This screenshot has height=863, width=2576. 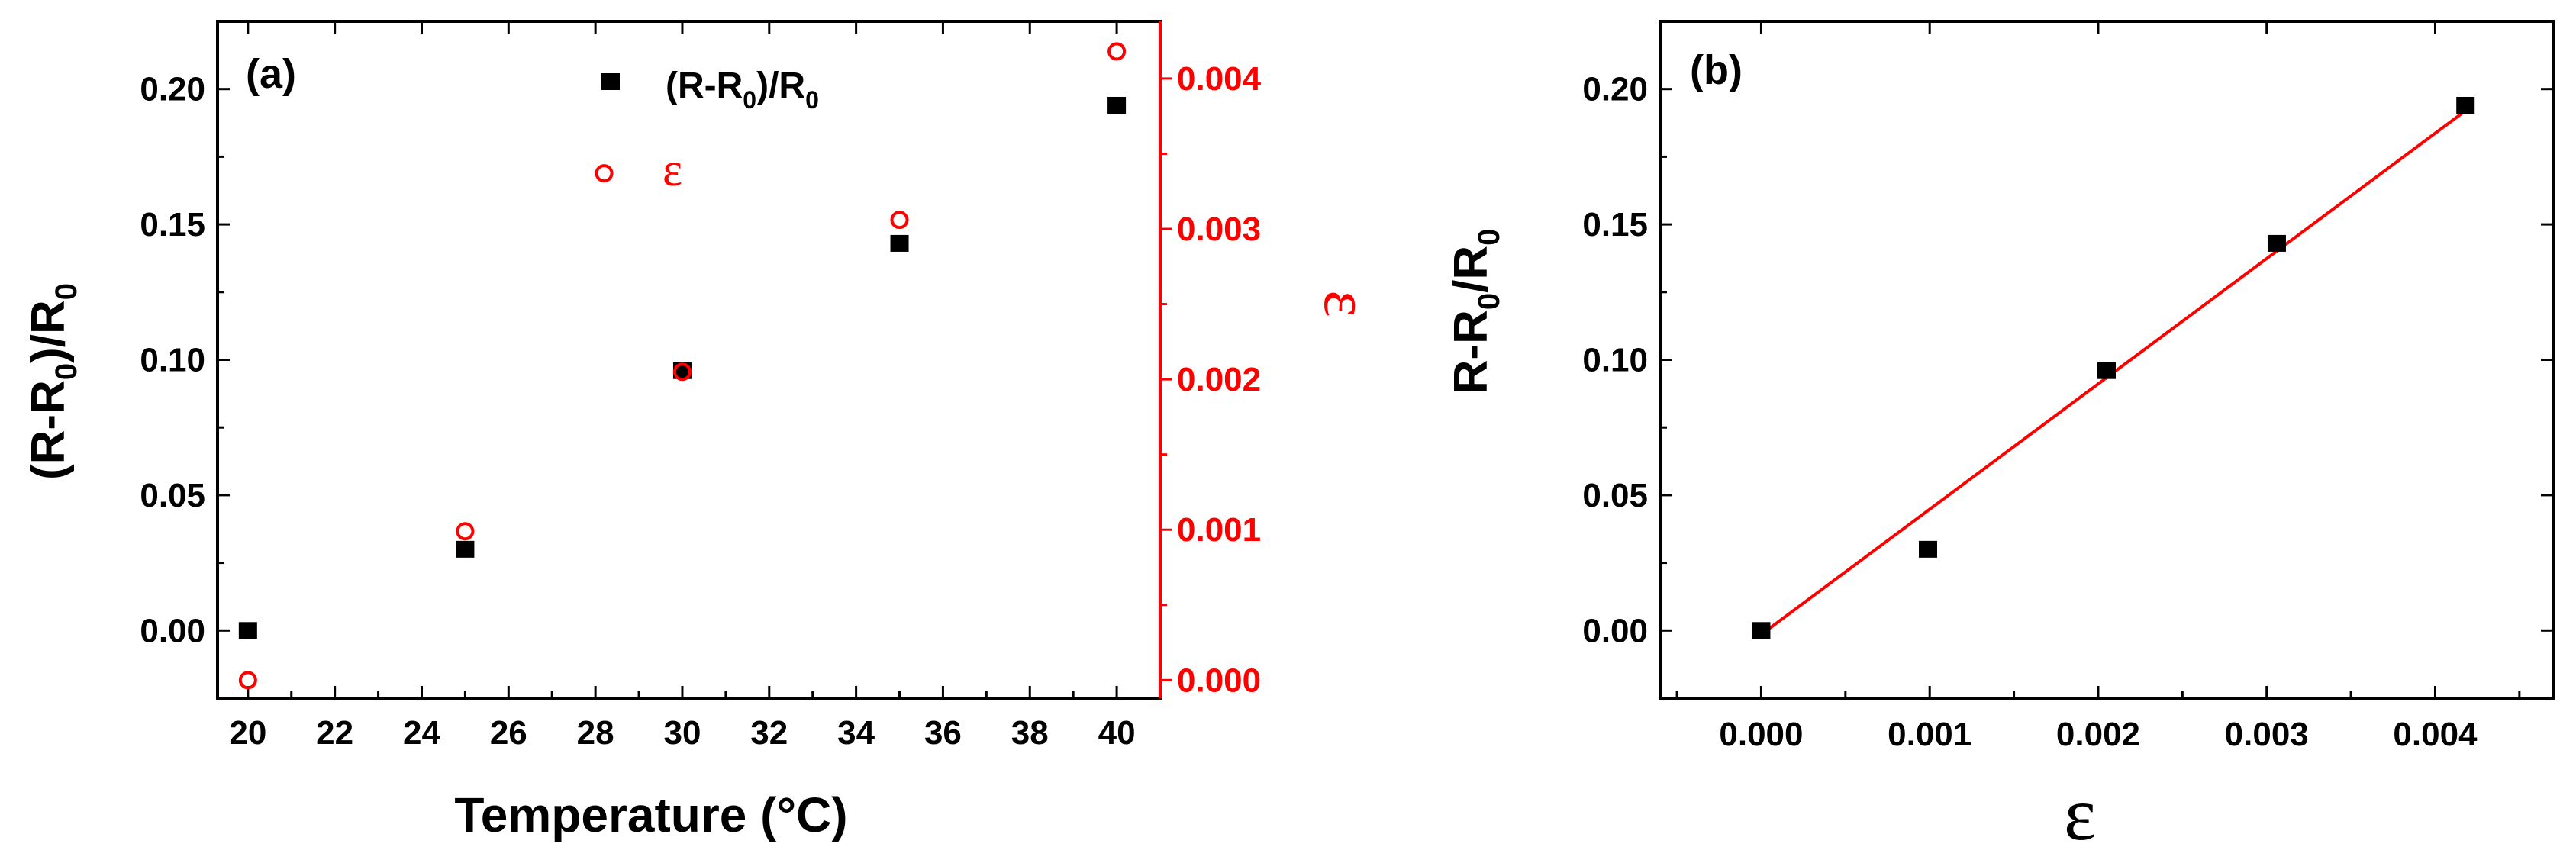 What do you see at coordinates (1489, 301) in the screenshot?
I see `b-y-title-sub-1: 0` at bounding box center [1489, 301].